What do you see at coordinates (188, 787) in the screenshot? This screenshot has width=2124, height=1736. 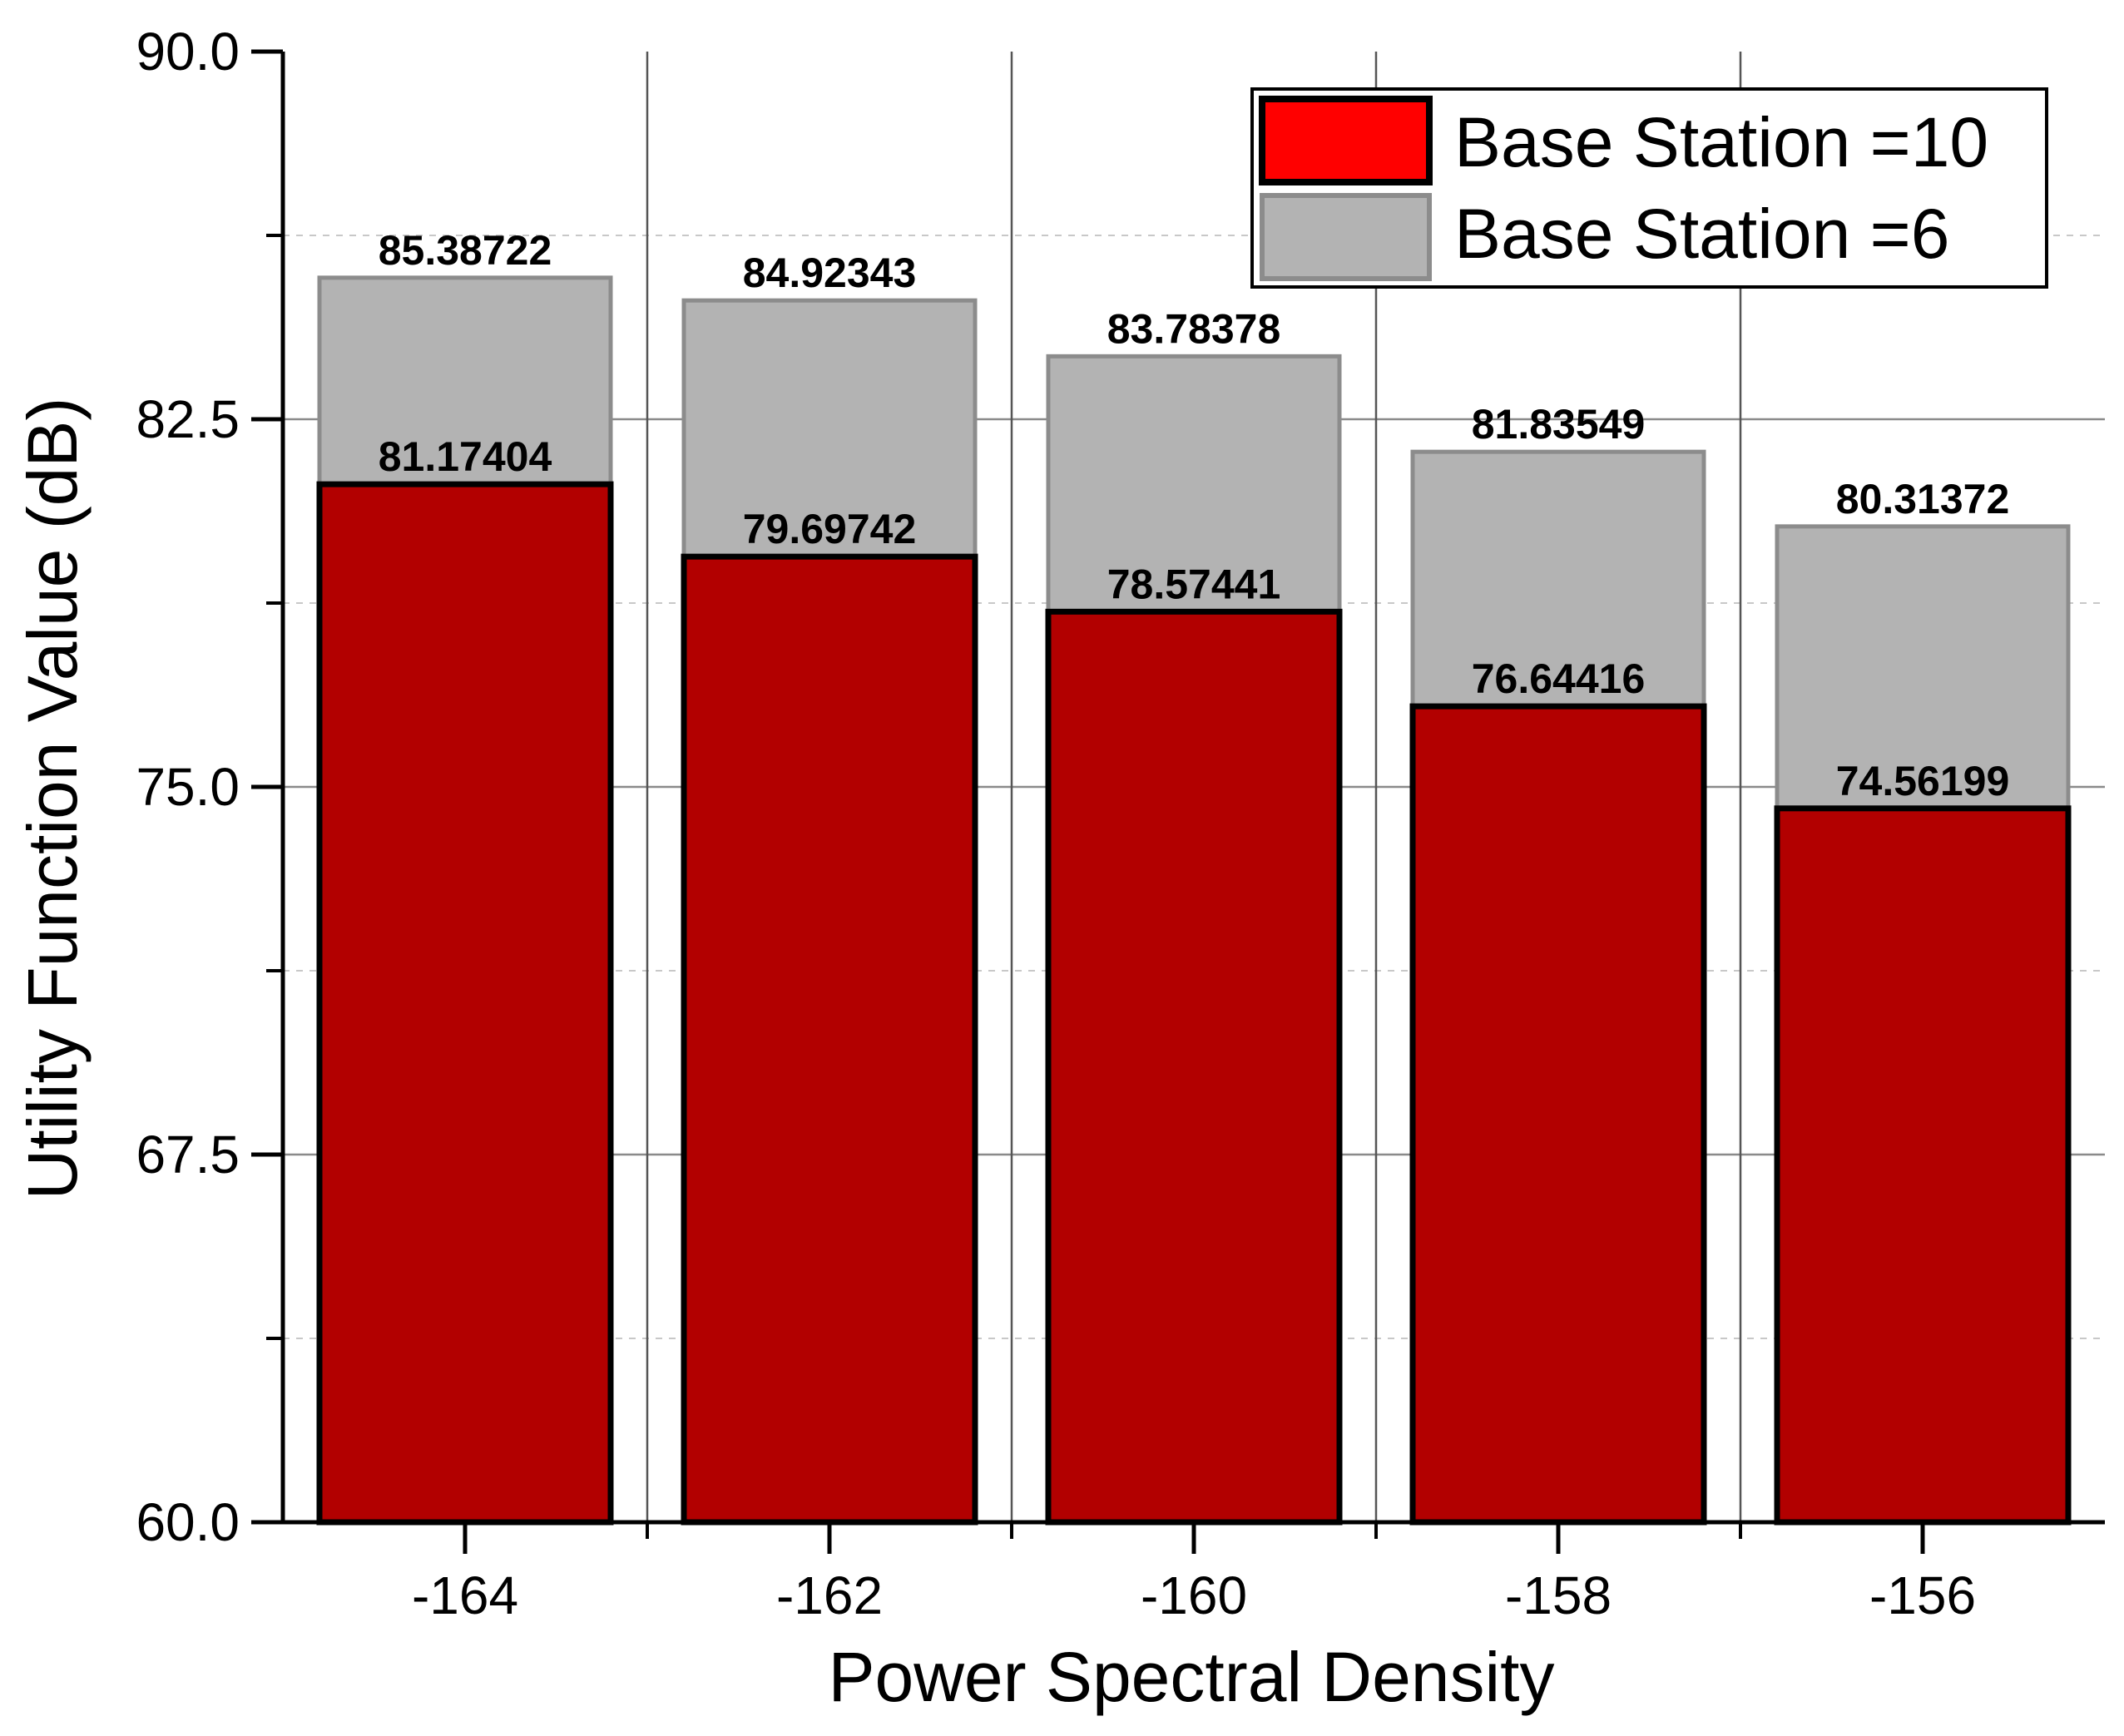 I see `y-tick-label: 75.0` at bounding box center [188, 787].